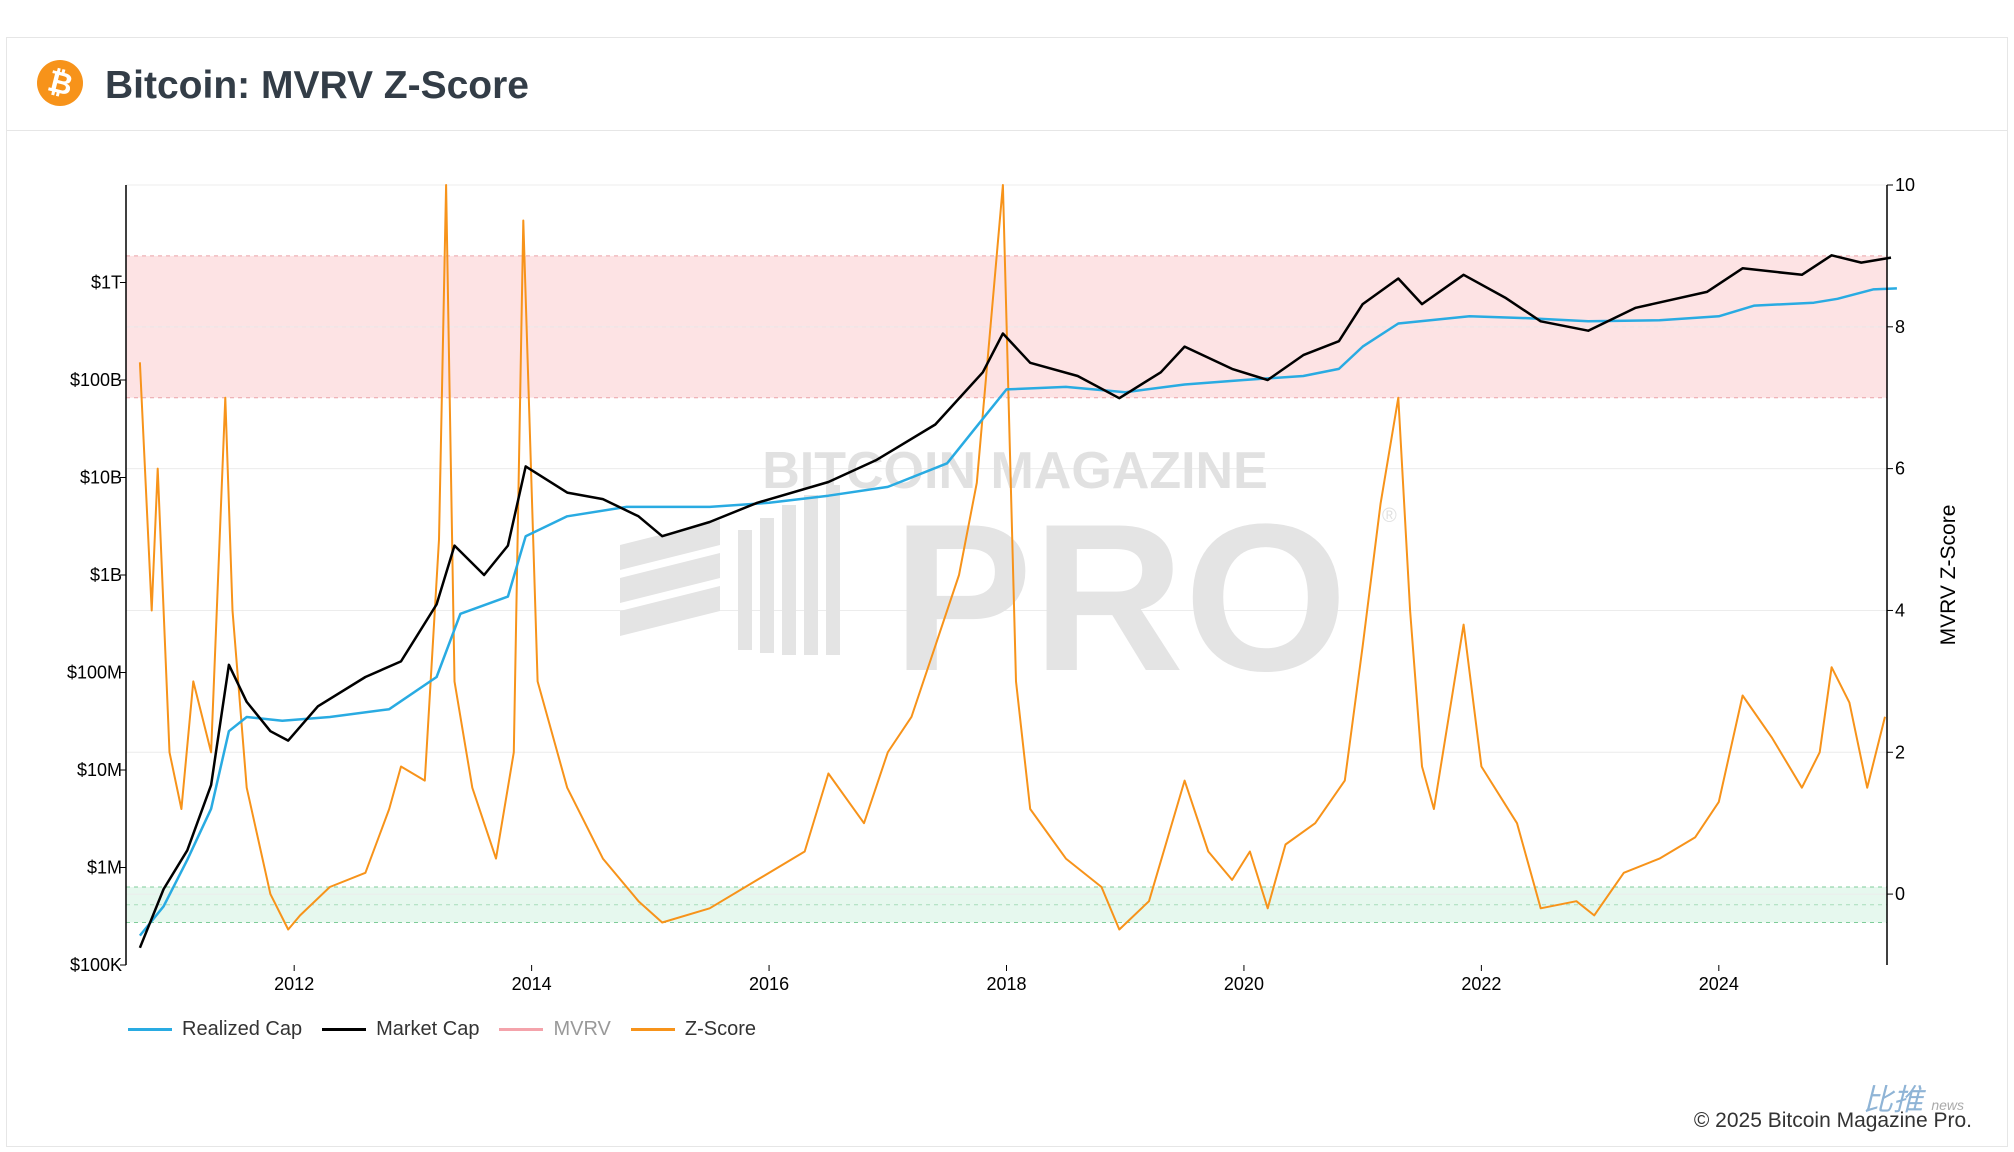 The width and height of the screenshot is (2014, 1152). Describe the element at coordinates (294, 984) in the screenshot. I see `x-tick-label: 2012` at that location.